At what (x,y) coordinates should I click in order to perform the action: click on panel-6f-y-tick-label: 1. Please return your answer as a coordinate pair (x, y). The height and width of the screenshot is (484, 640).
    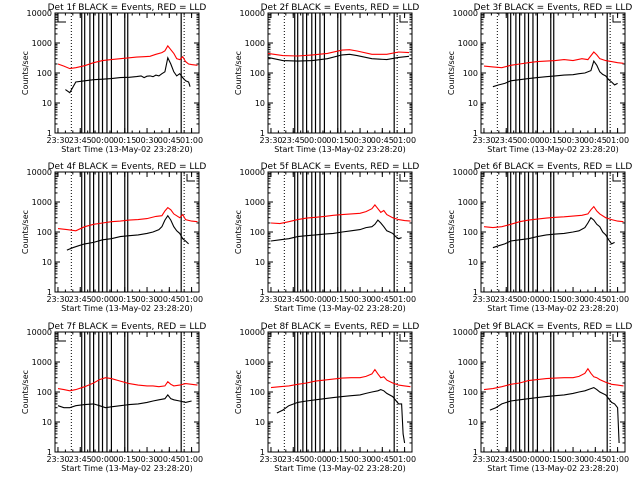
    Looking at the image, I should click on (475, 292).